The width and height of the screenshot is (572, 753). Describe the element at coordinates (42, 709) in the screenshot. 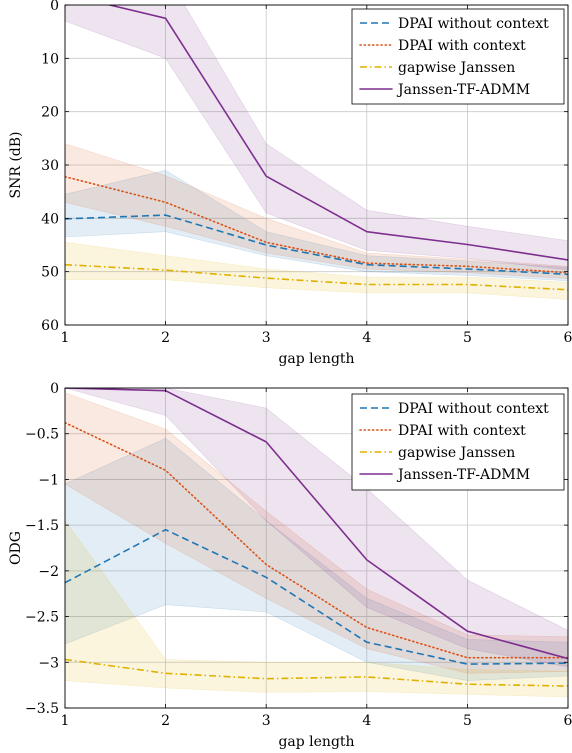

I see `y-tick-label: −3.5` at that location.